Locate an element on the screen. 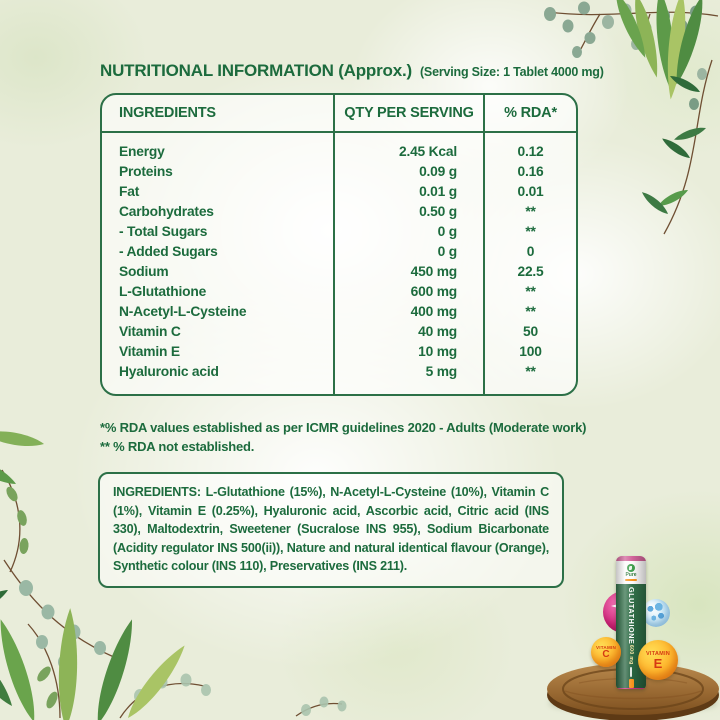  header-rda: % RDA* is located at coordinates (529, 114).